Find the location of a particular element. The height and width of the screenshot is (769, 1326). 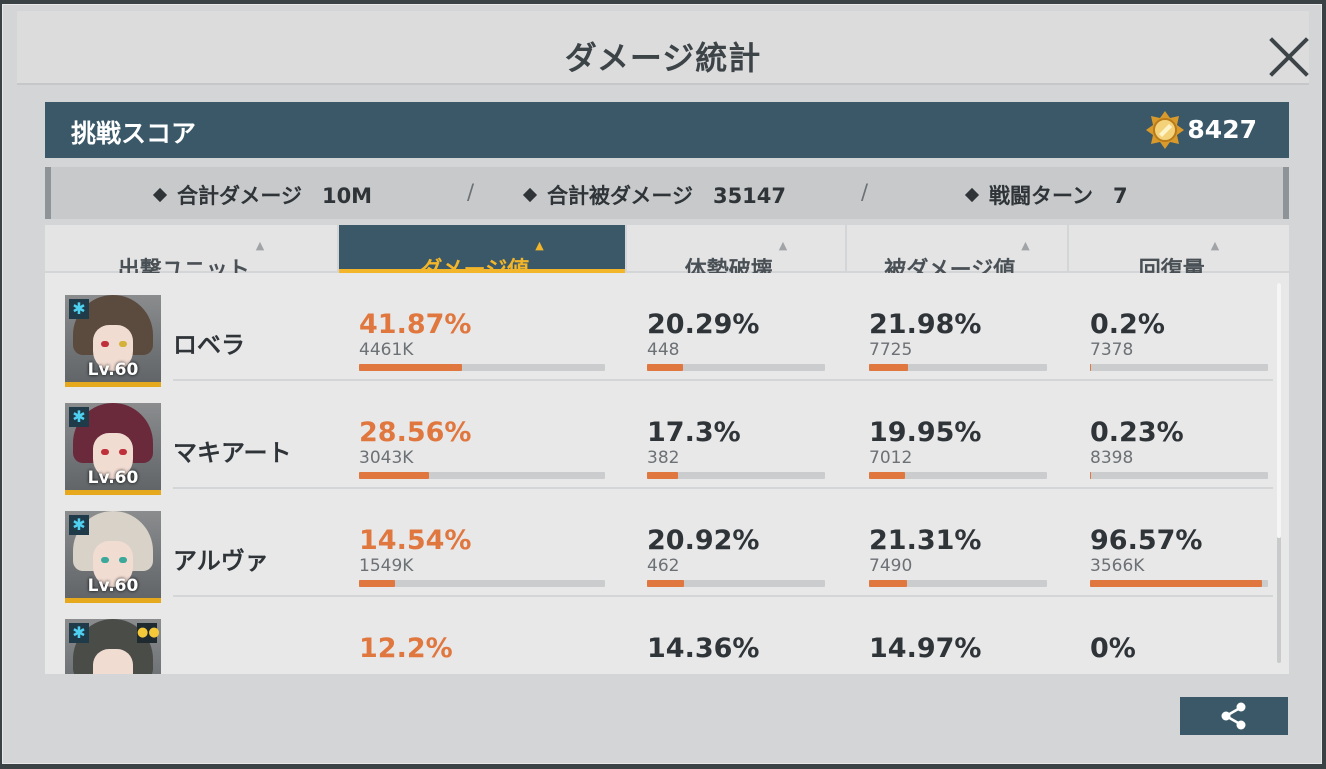

tab-heal: 回復量▲▼ is located at coordinates (1179, 261).